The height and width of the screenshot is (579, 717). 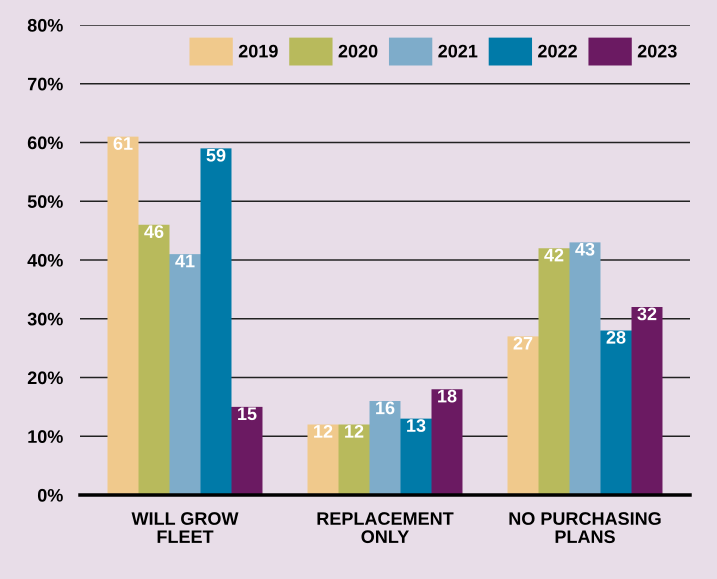 I want to click on data-label: 59, so click(x=216, y=155).